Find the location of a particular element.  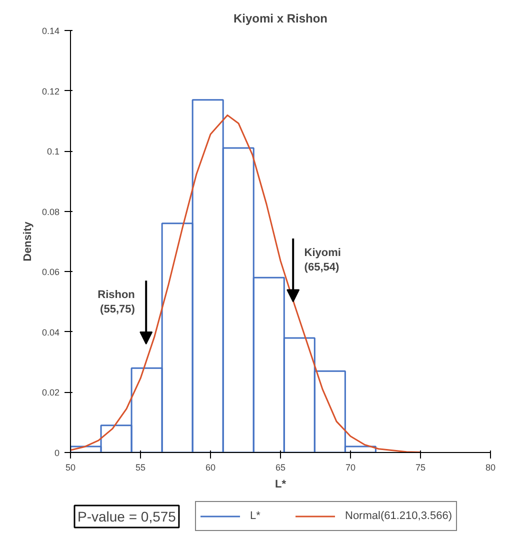

annotation: Kiyomi (65,54) is located at coordinates (322, 260).